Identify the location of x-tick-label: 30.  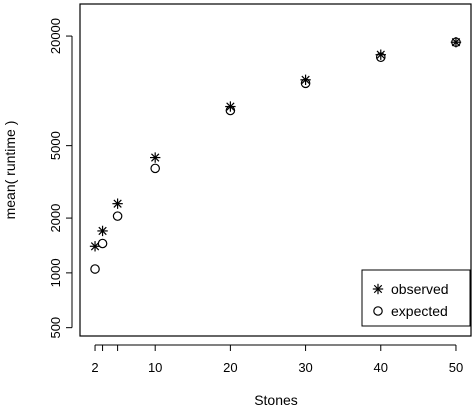
(305, 367).